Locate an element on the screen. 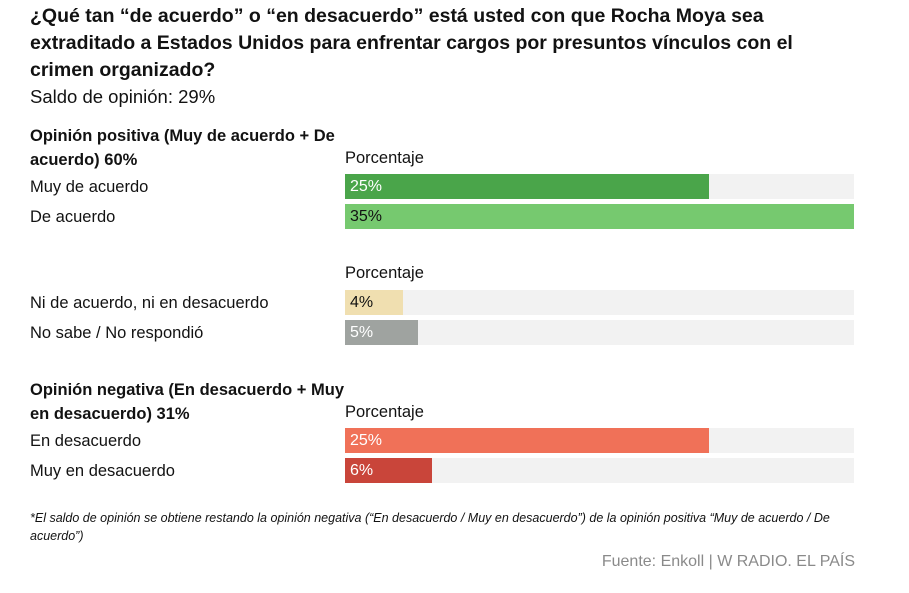 The width and height of the screenshot is (909, 593). bar-value-label: 6% is located at coordinates (362, 470).